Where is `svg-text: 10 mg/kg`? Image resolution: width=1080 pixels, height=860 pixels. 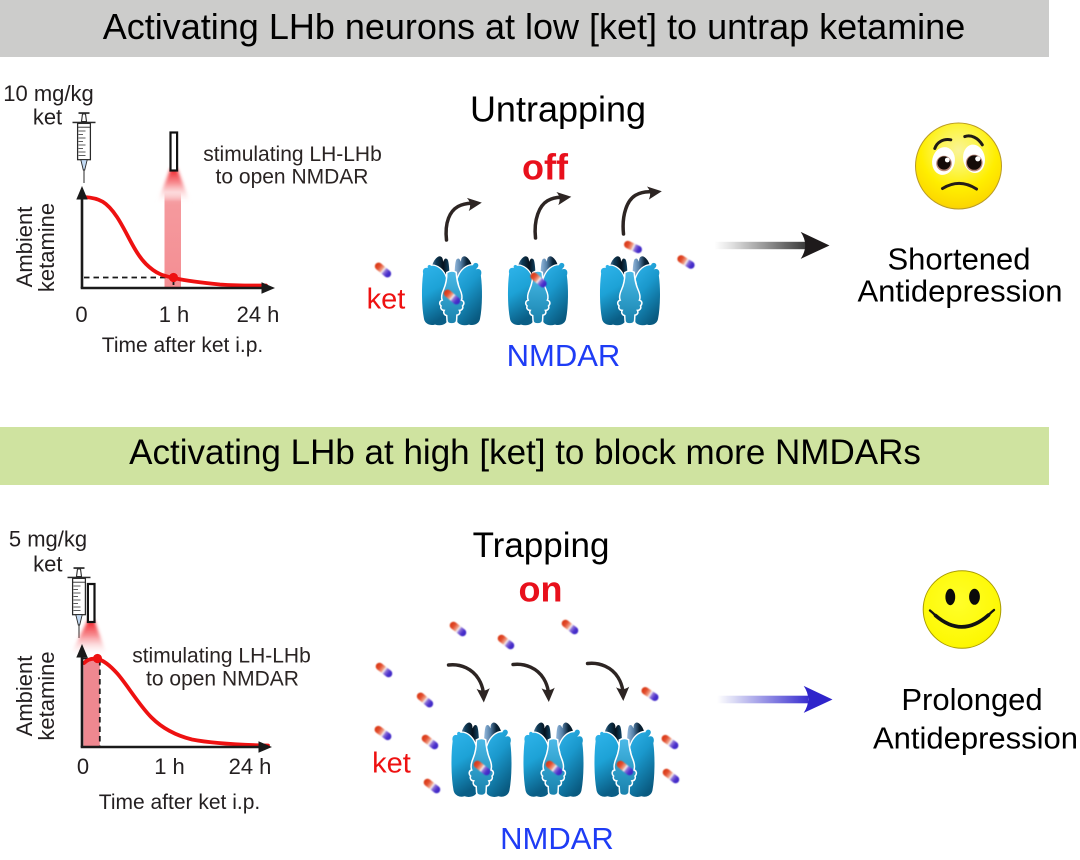 svg-text: 10 mg/kg is located at coordinates (48, 93).